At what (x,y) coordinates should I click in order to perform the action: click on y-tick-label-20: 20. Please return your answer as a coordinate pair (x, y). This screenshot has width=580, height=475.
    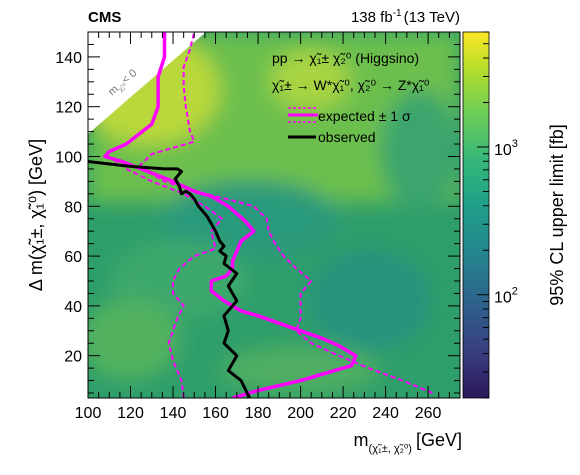
    Looking at the image, I should click on (73, 357).